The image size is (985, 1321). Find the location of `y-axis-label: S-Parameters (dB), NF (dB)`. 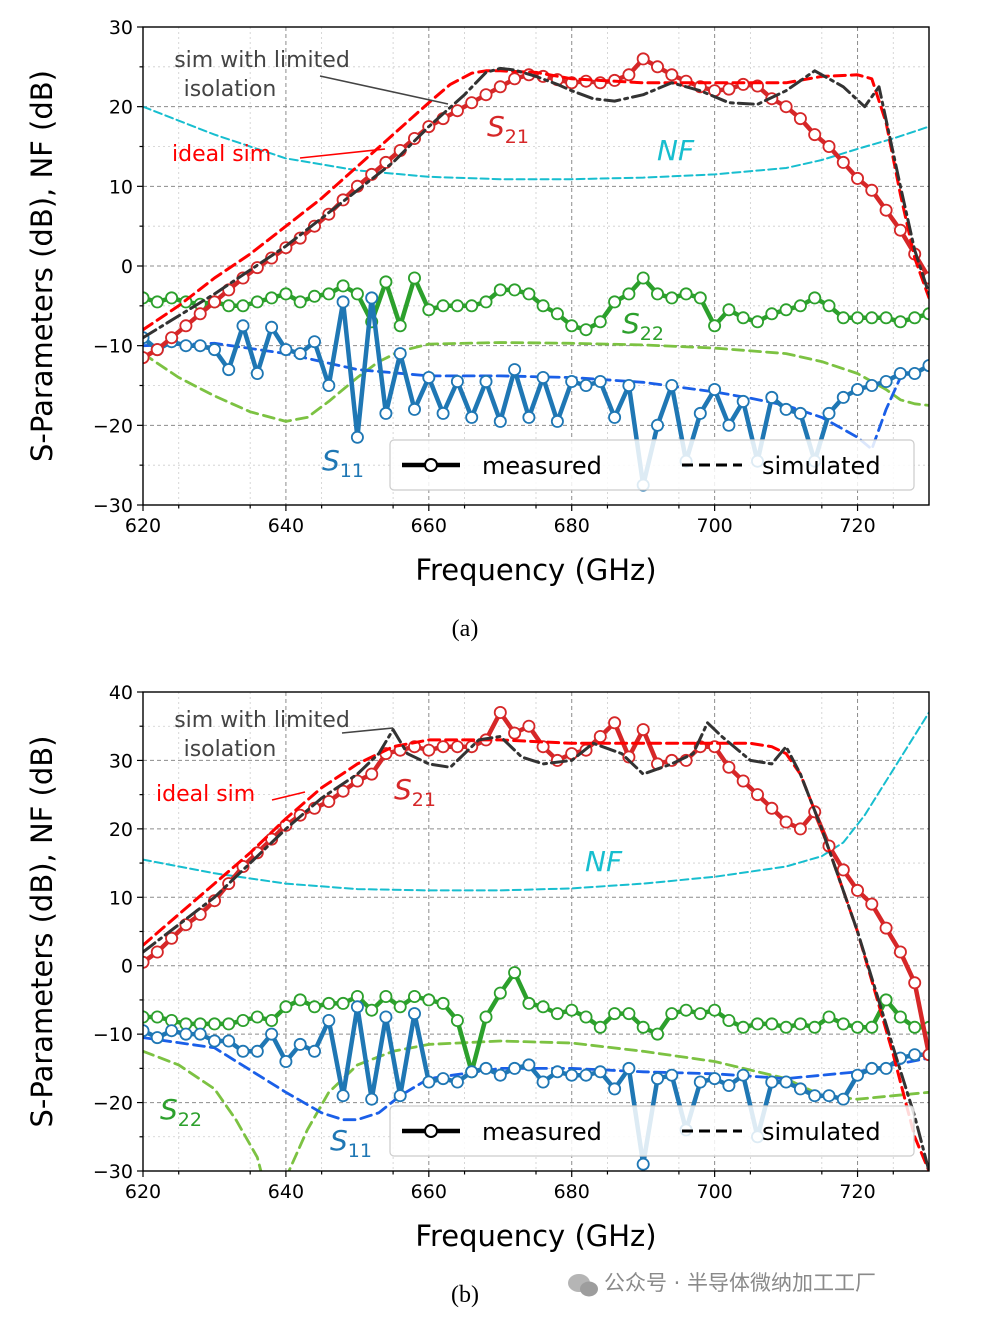

y-axis-label: S-Parameters (dB), NF (dB) is located at coordinates (42, 266).